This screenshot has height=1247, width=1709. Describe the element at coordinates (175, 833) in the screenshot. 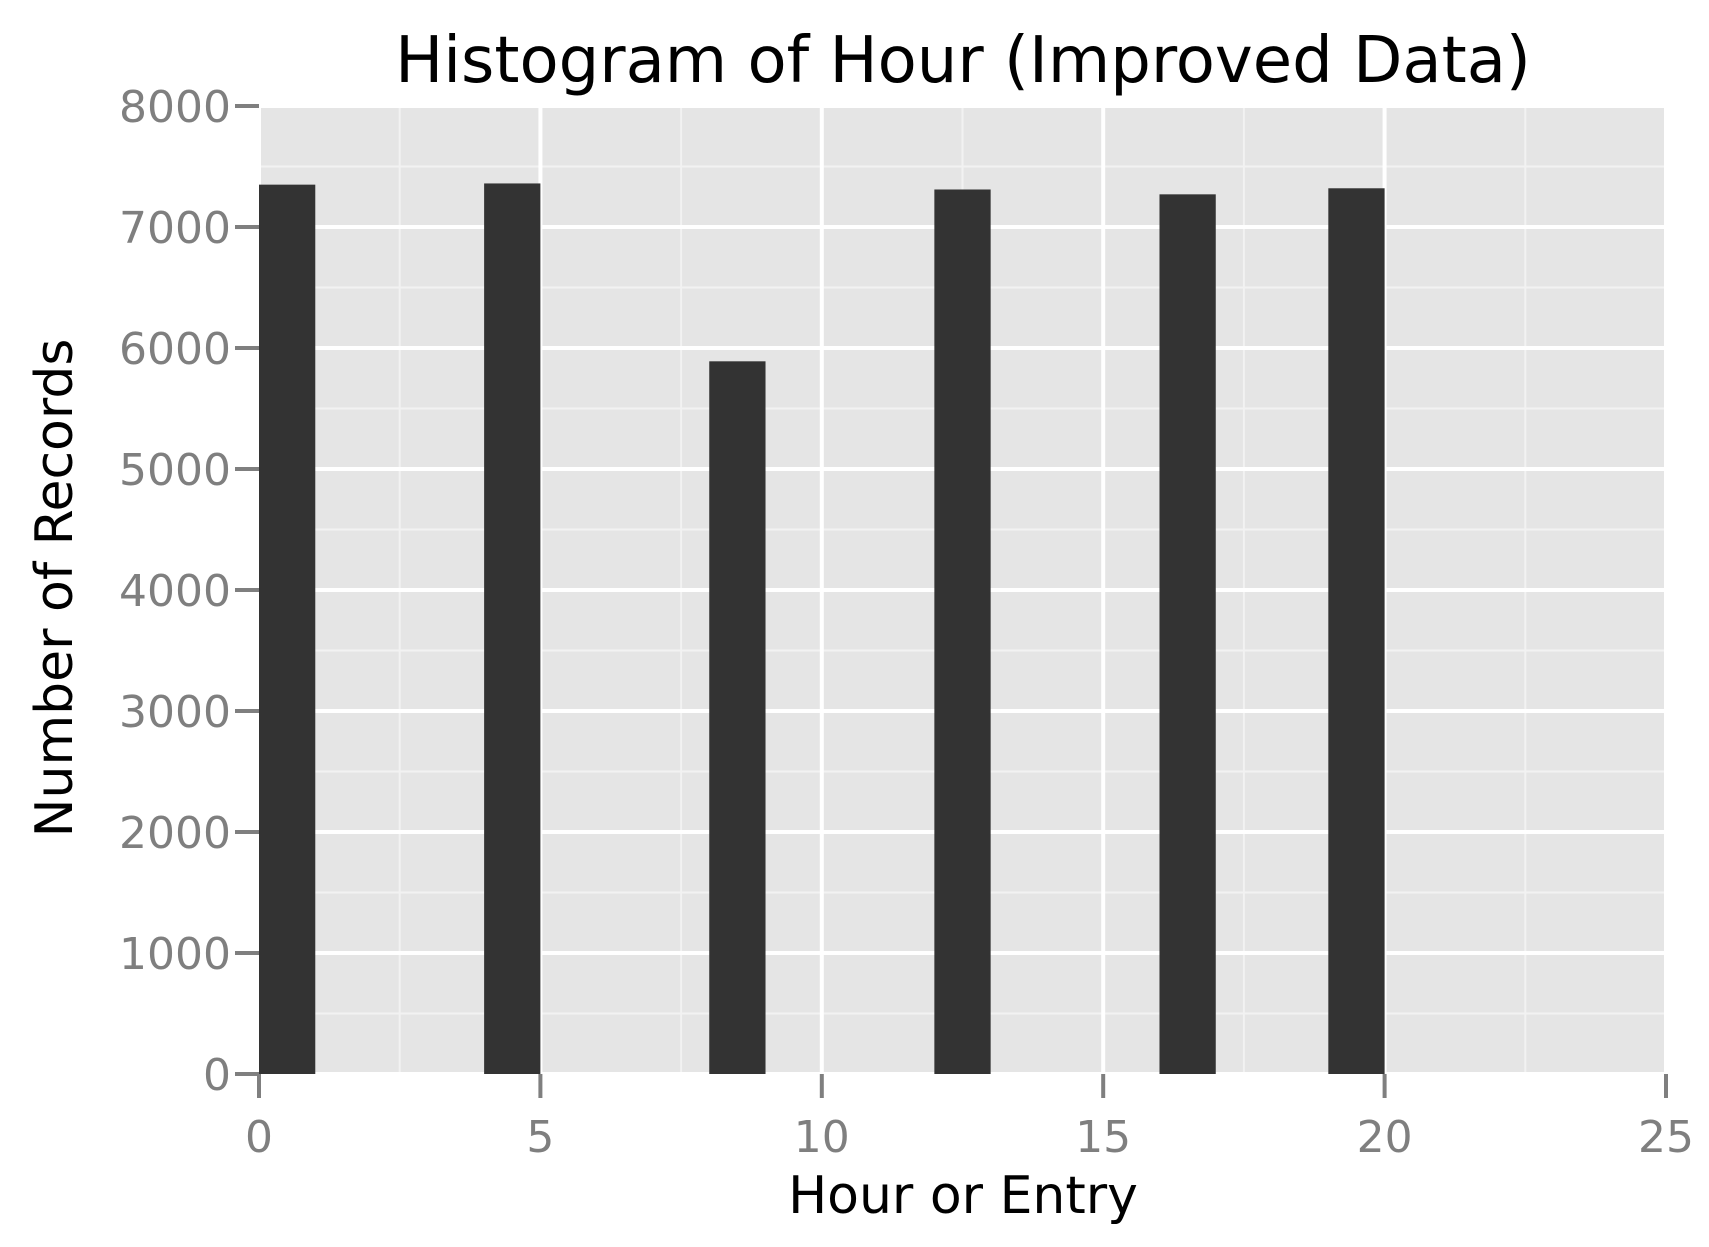

I see `y-tick-label: 2000` at that location.